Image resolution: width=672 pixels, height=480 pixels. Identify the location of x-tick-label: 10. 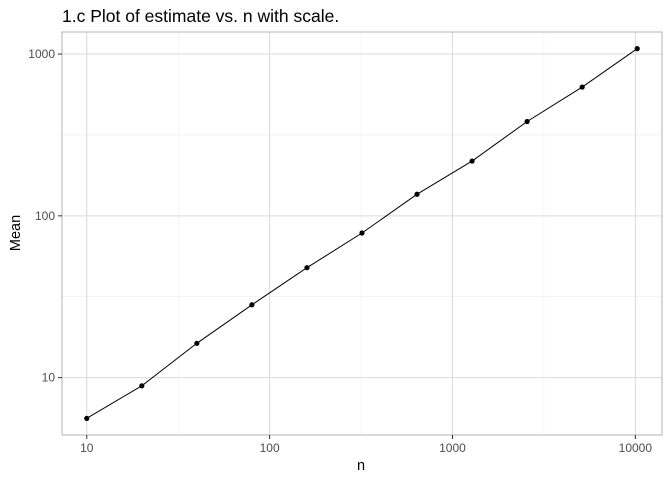
(87, 448).